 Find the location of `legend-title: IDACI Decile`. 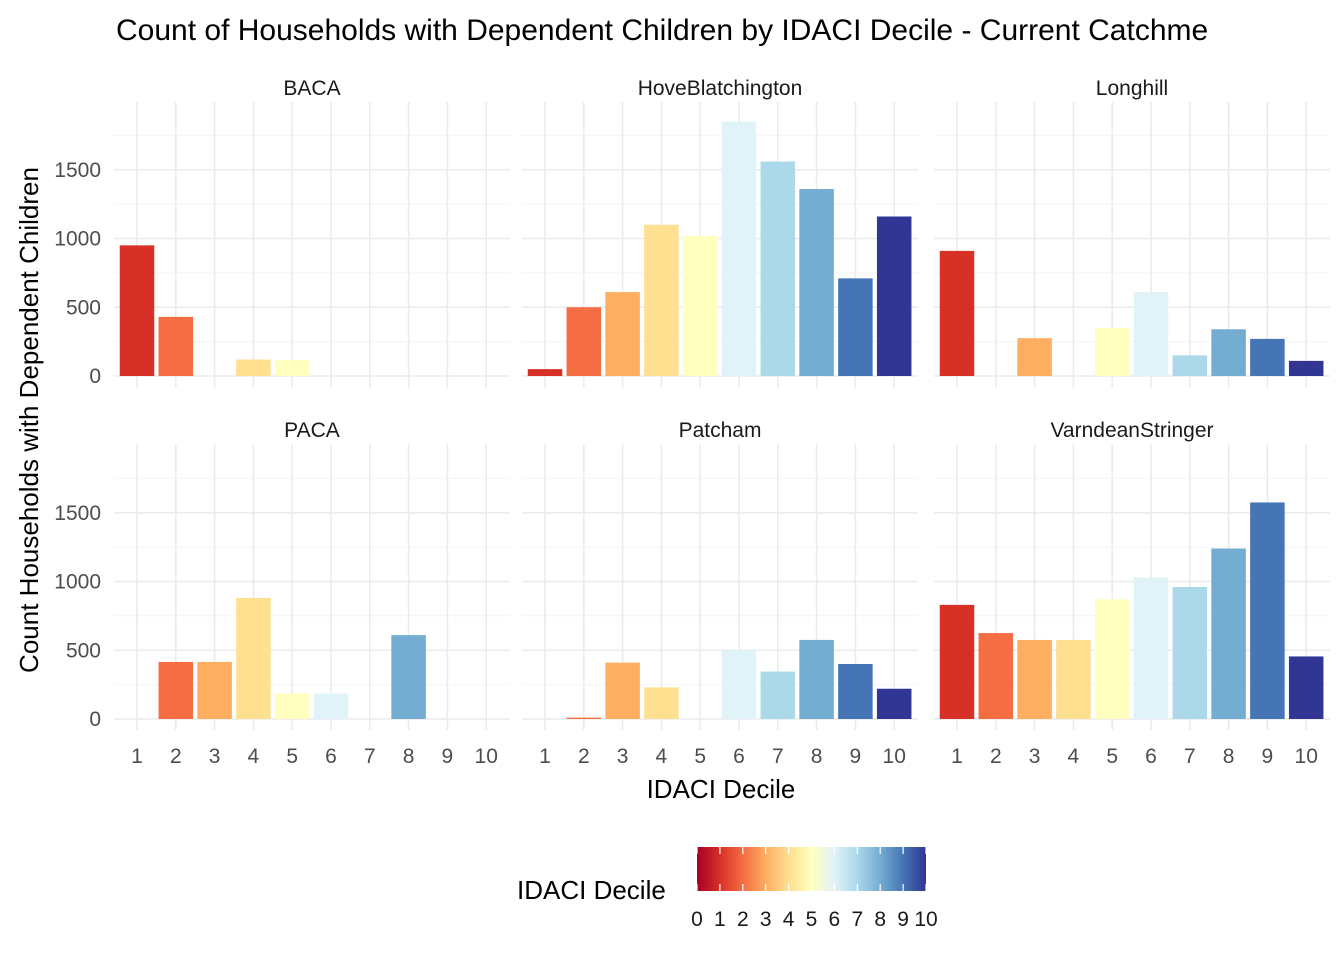

legend-title: IDACI Decile is located at coordinates (591, 890).